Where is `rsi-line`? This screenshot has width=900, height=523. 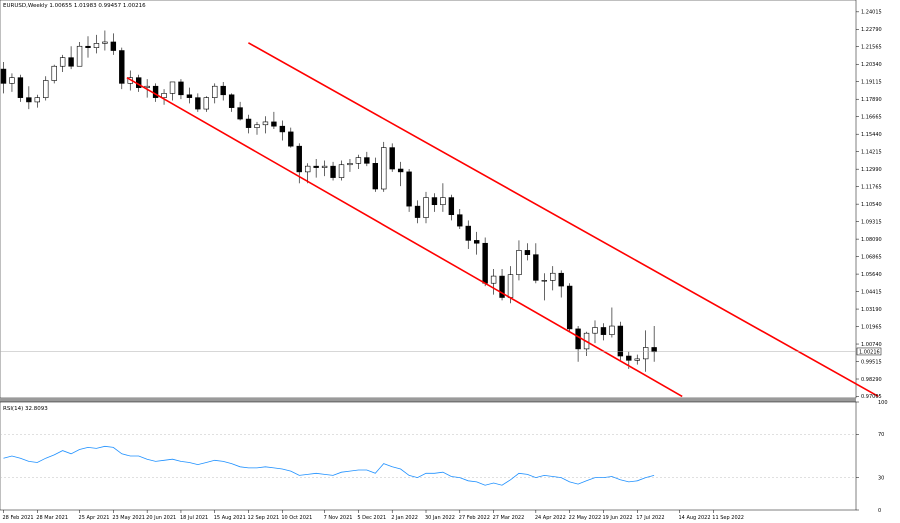 rsi-line is located at coordinates (329, 465).